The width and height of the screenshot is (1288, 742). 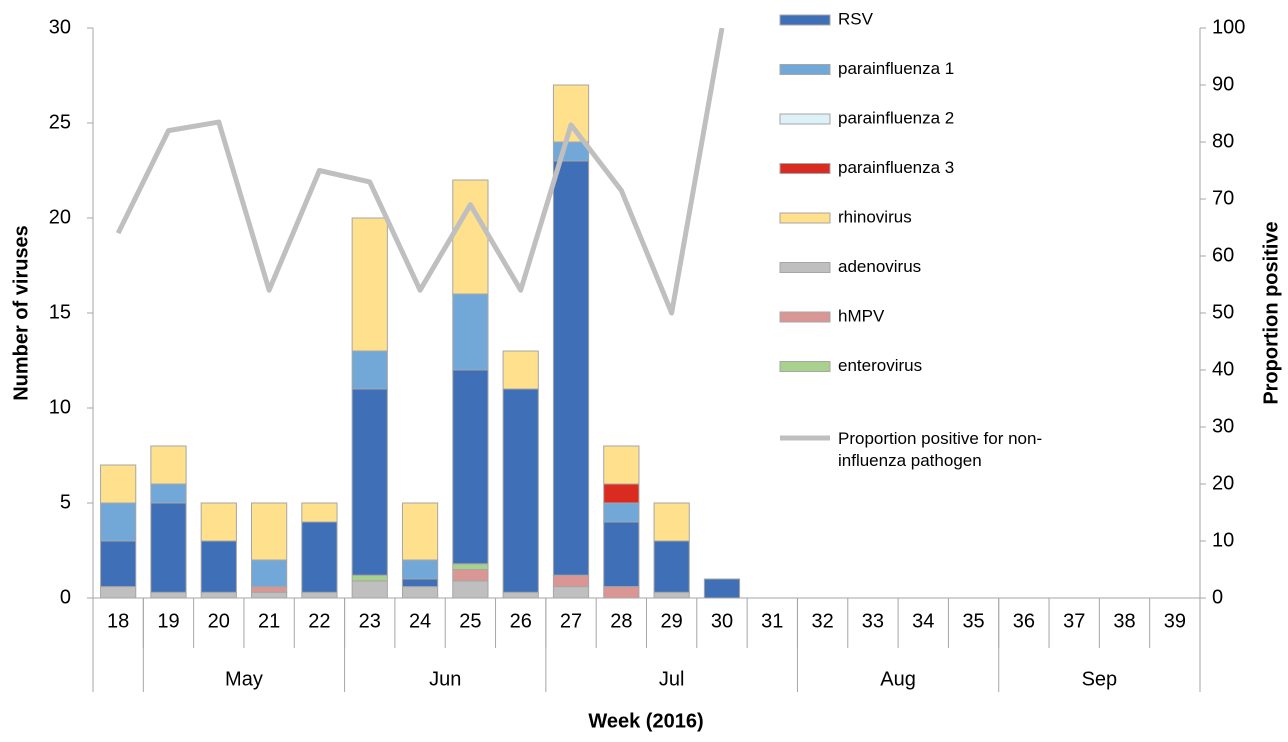 I want to click on month-label: Aug, so click(x=898, y=679).